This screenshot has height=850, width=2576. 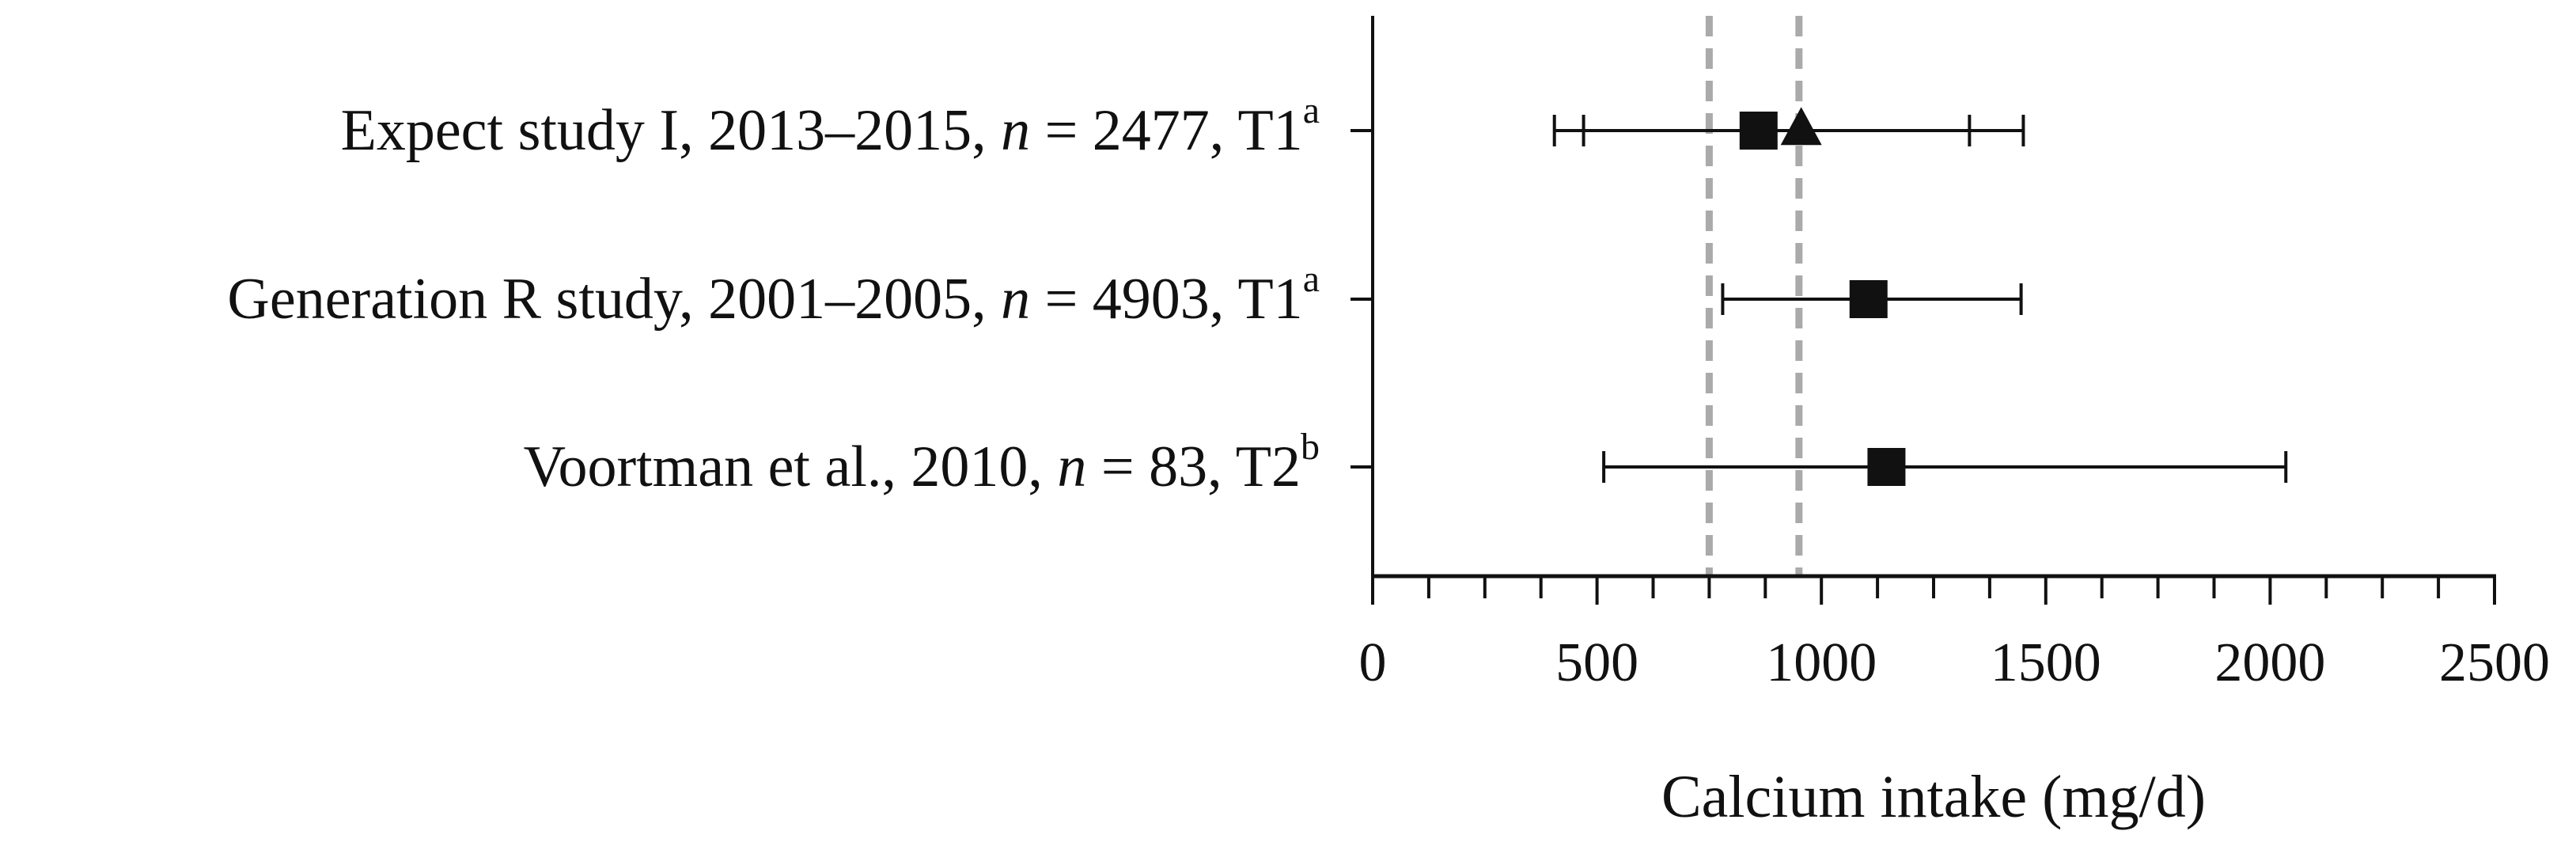 I want to click on x-axis-title: Calcium intake (mg/d), so click(x=1933, y=797).